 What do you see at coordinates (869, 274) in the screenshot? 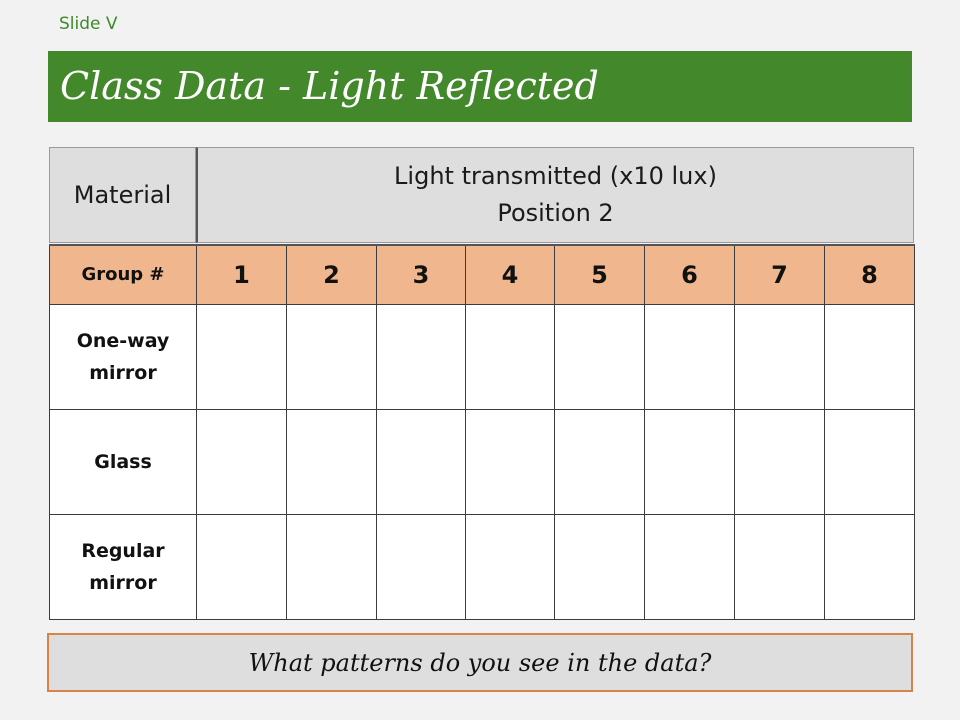
I see `group-number: 8` at bounding box center [869, 274].